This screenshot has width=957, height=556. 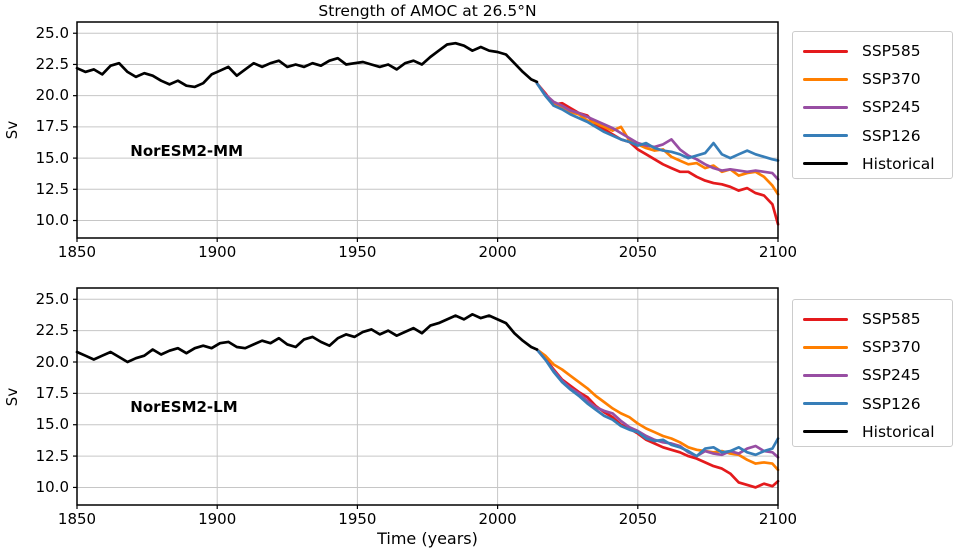 I want to click on chart-title: Strength of AMOC at 26.5°N, so click(x=427, y=11).